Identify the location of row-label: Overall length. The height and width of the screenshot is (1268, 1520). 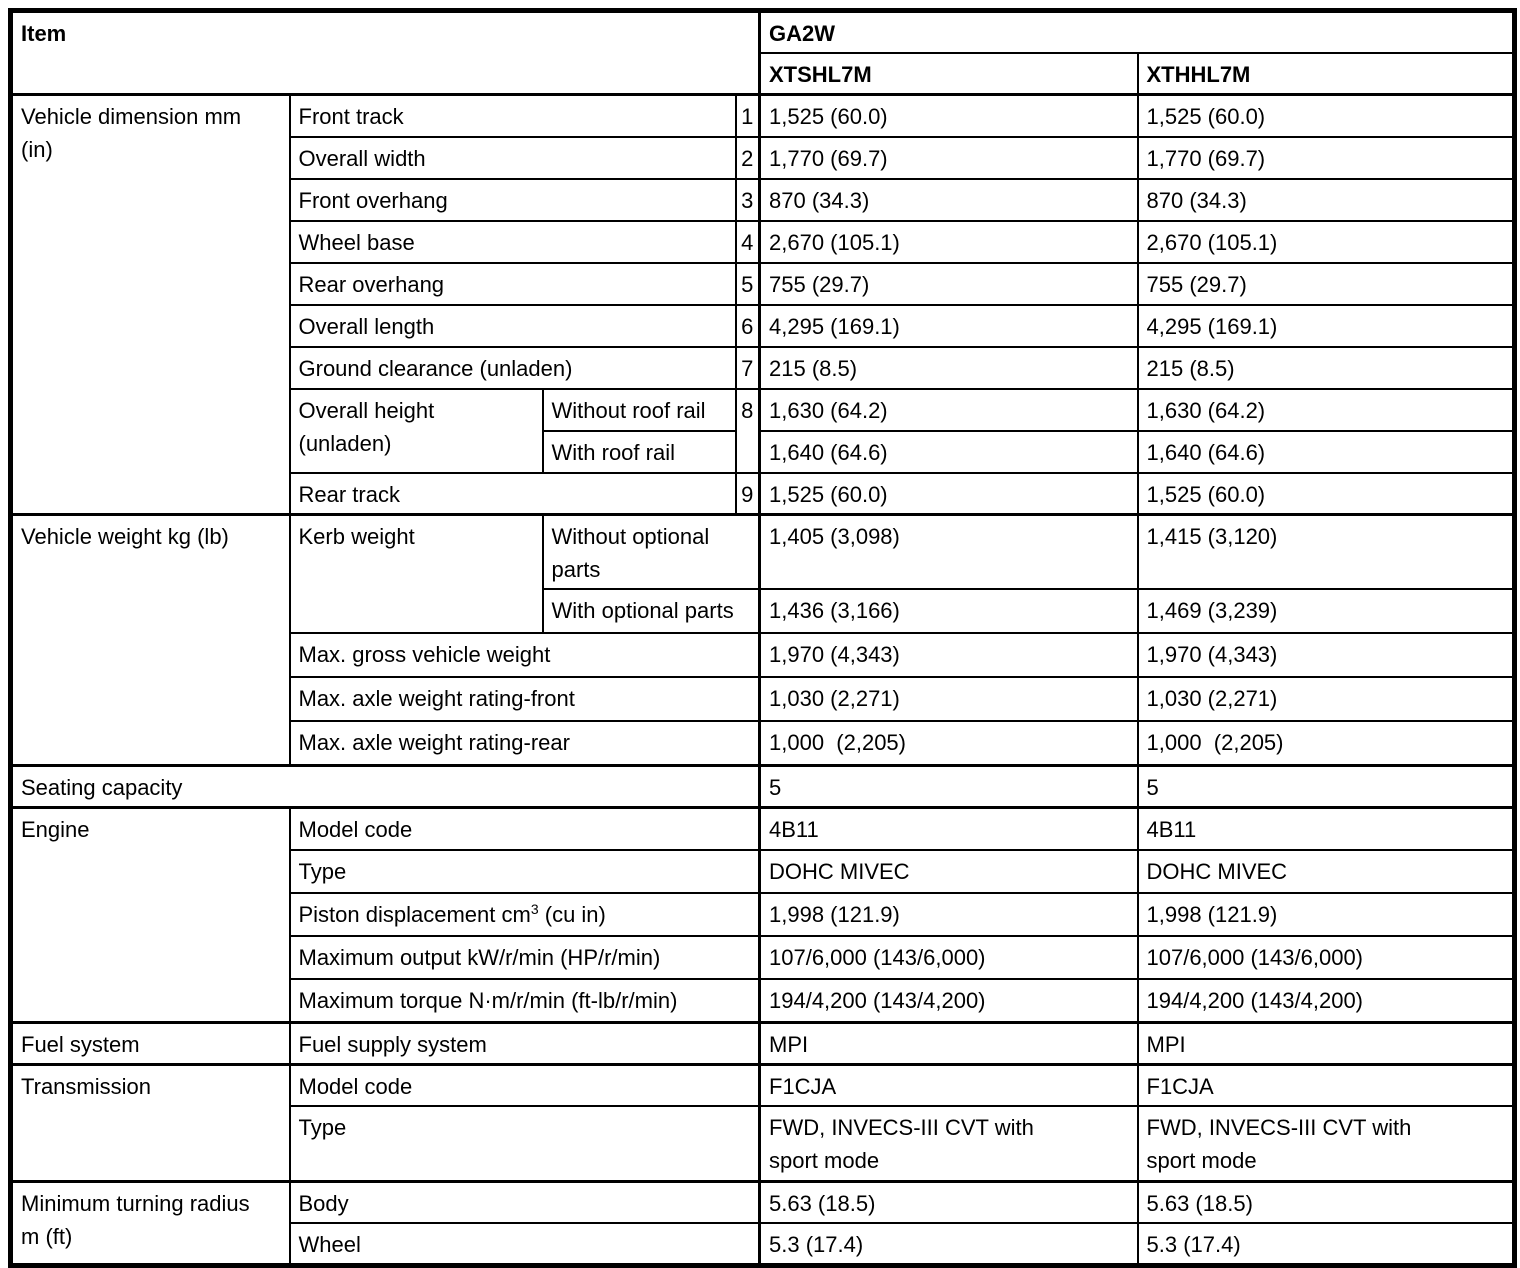
(512, 325).